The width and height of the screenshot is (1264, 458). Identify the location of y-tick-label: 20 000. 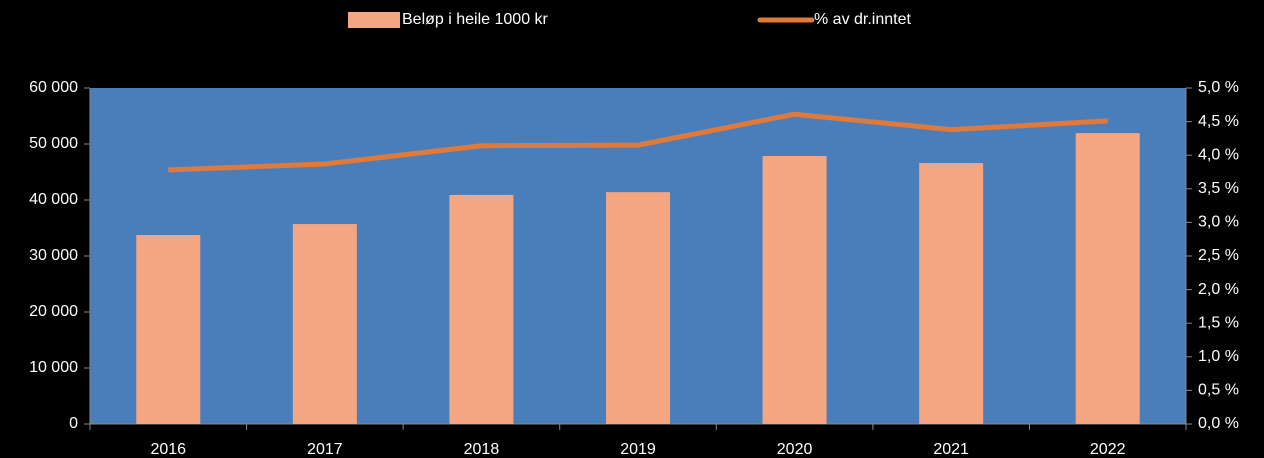
(53, 311).